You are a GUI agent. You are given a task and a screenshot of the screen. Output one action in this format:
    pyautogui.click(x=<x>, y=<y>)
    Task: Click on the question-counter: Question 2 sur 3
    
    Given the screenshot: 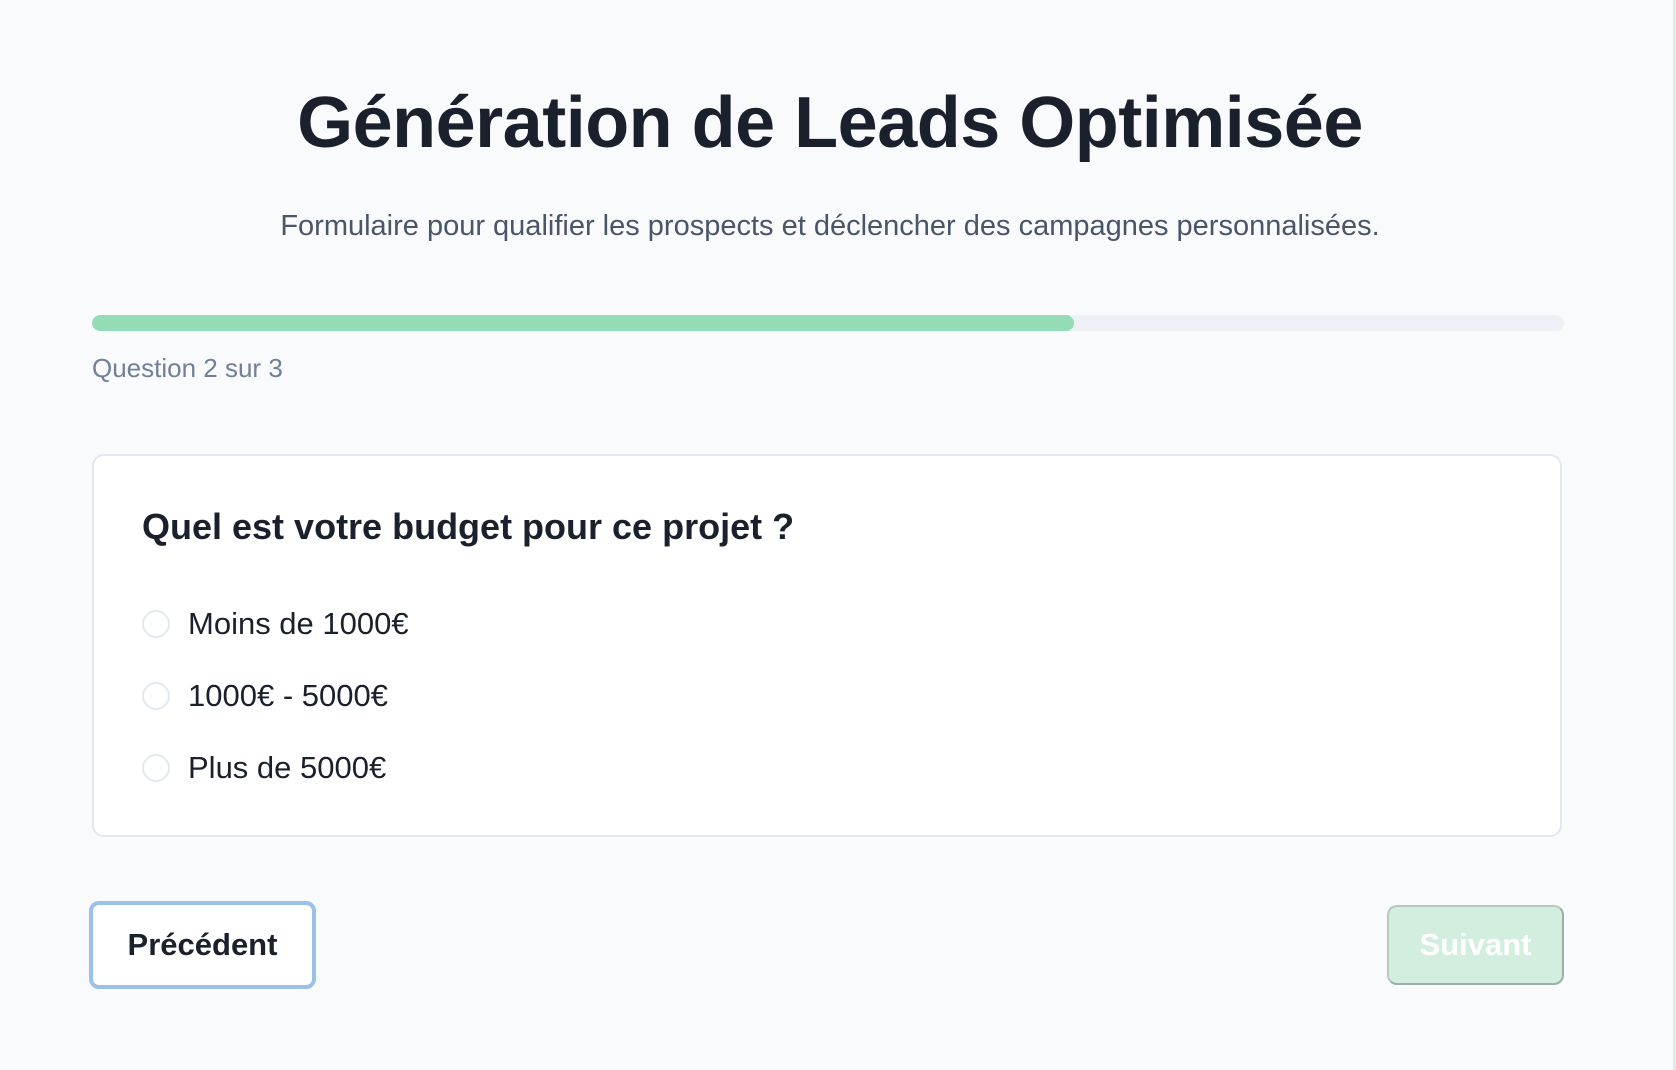 What is the action you would take?
    pyautogui.click(x=187, y=368)
    